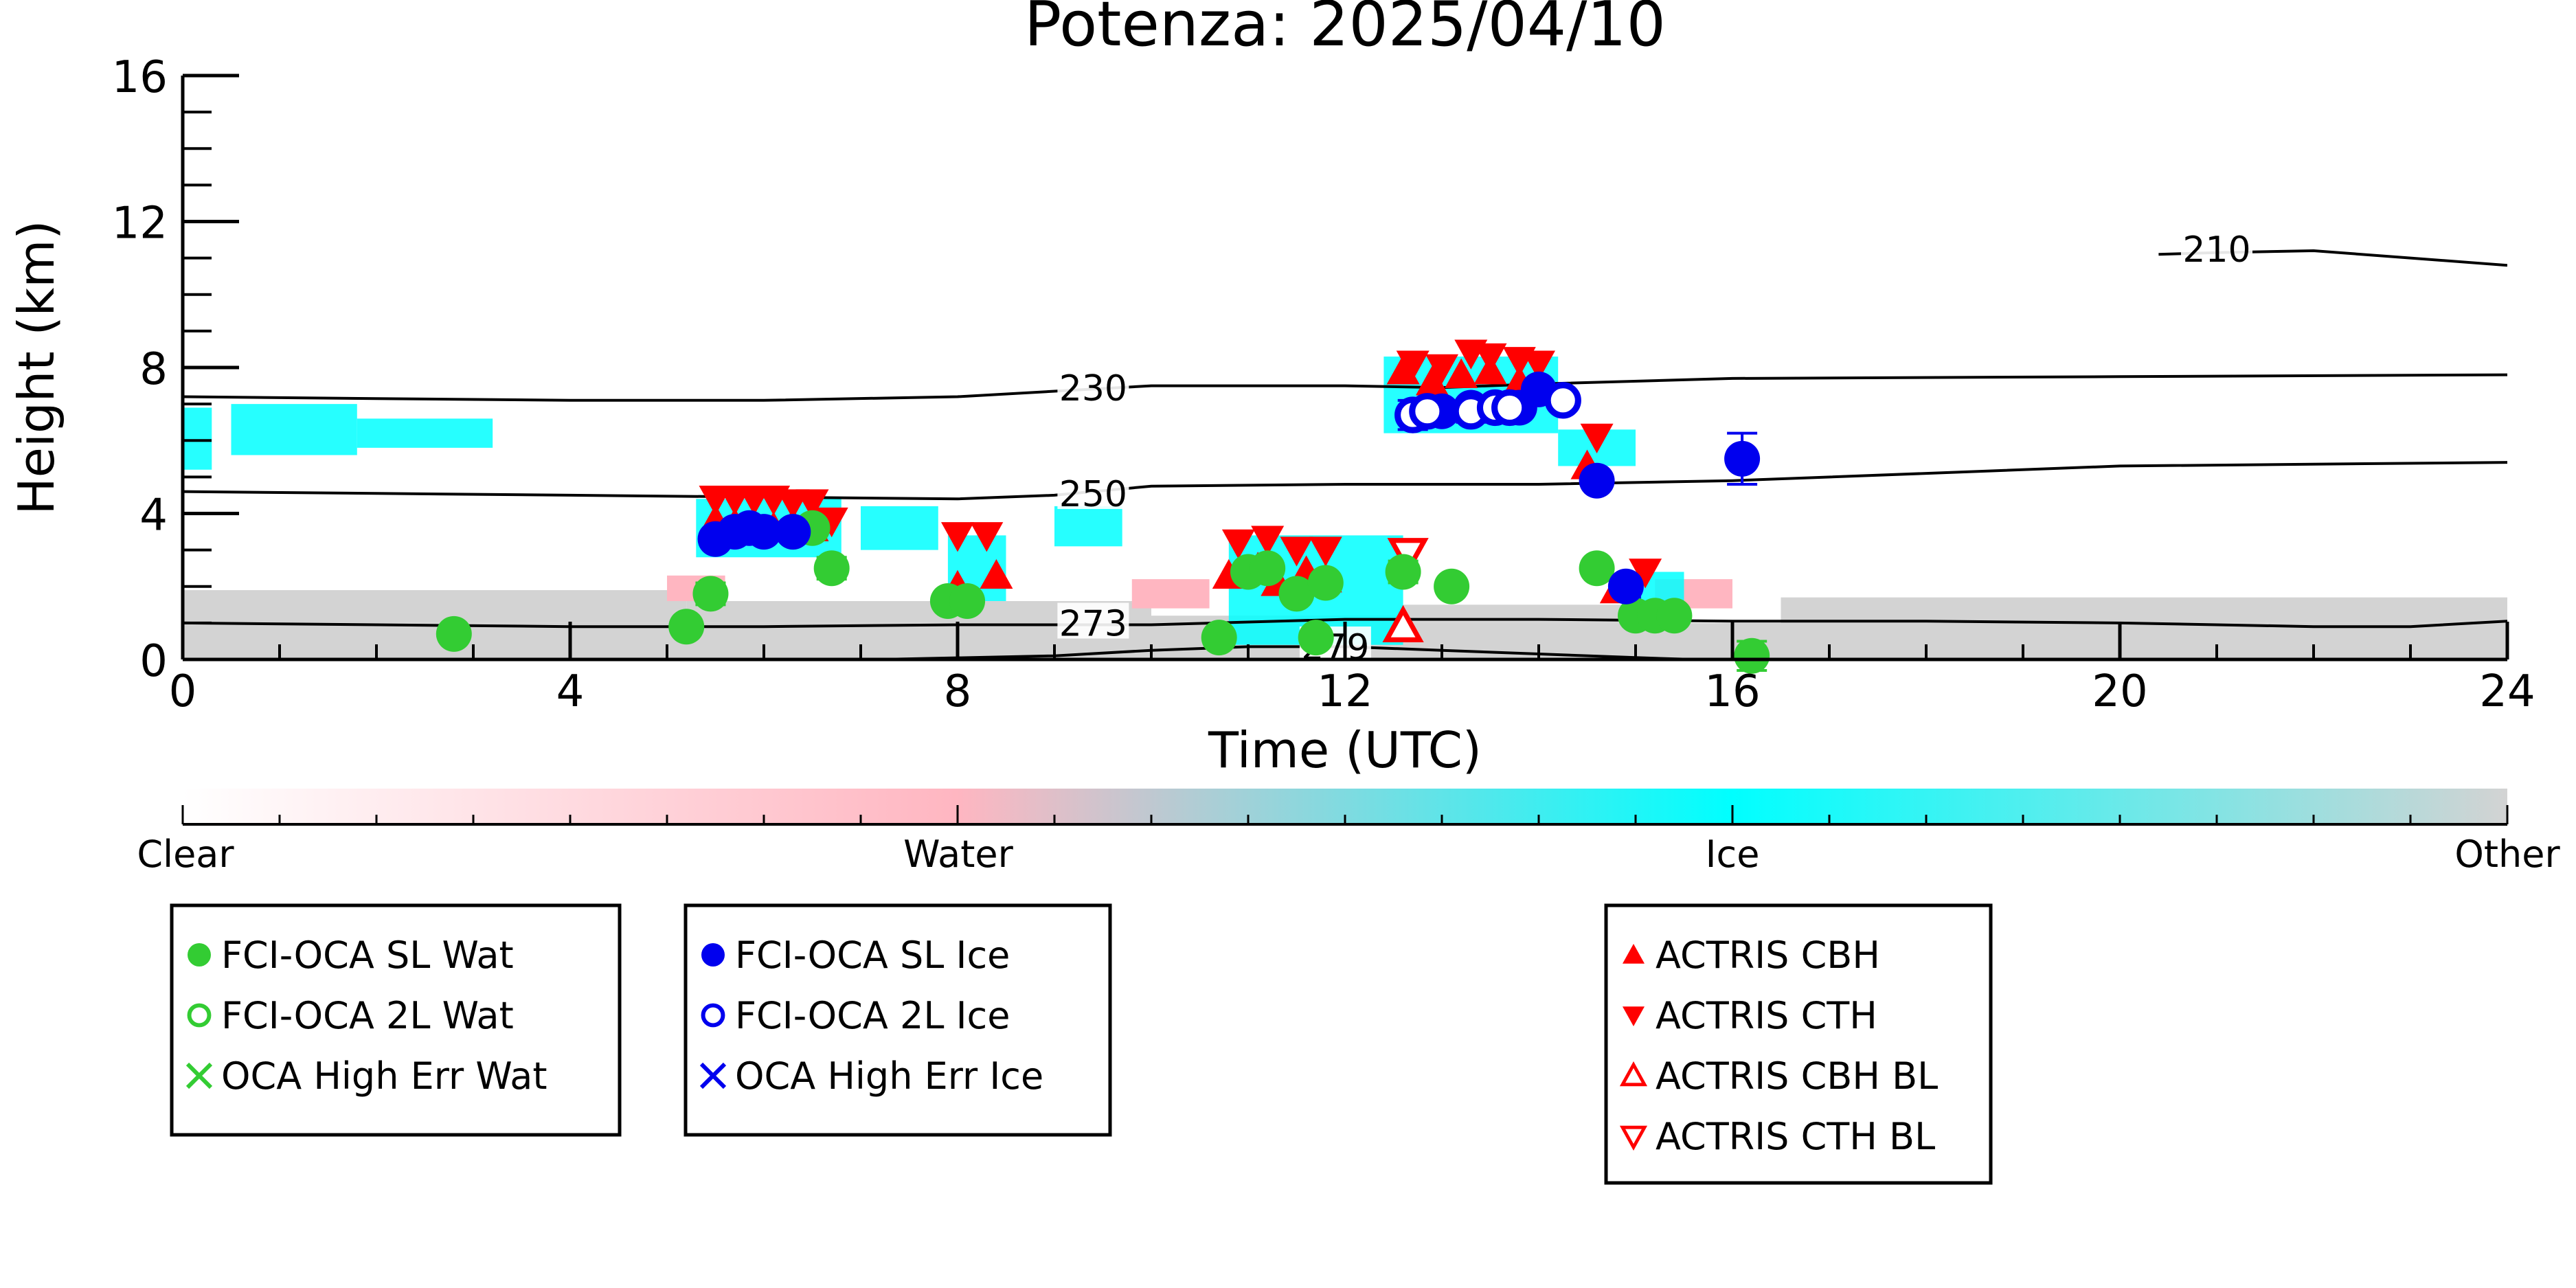 Image resolution: width=2576 pixels, height=1288 pixels. I want to click on y-tick-label: 0, so click(153, 661).